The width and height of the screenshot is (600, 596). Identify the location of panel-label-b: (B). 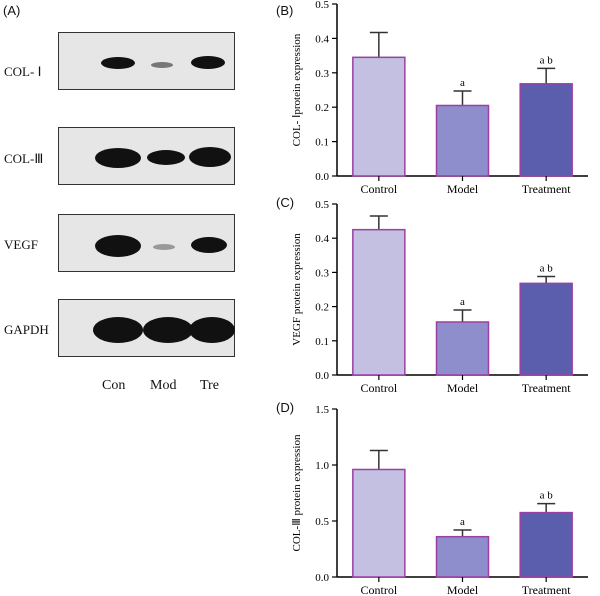
(285, 10).